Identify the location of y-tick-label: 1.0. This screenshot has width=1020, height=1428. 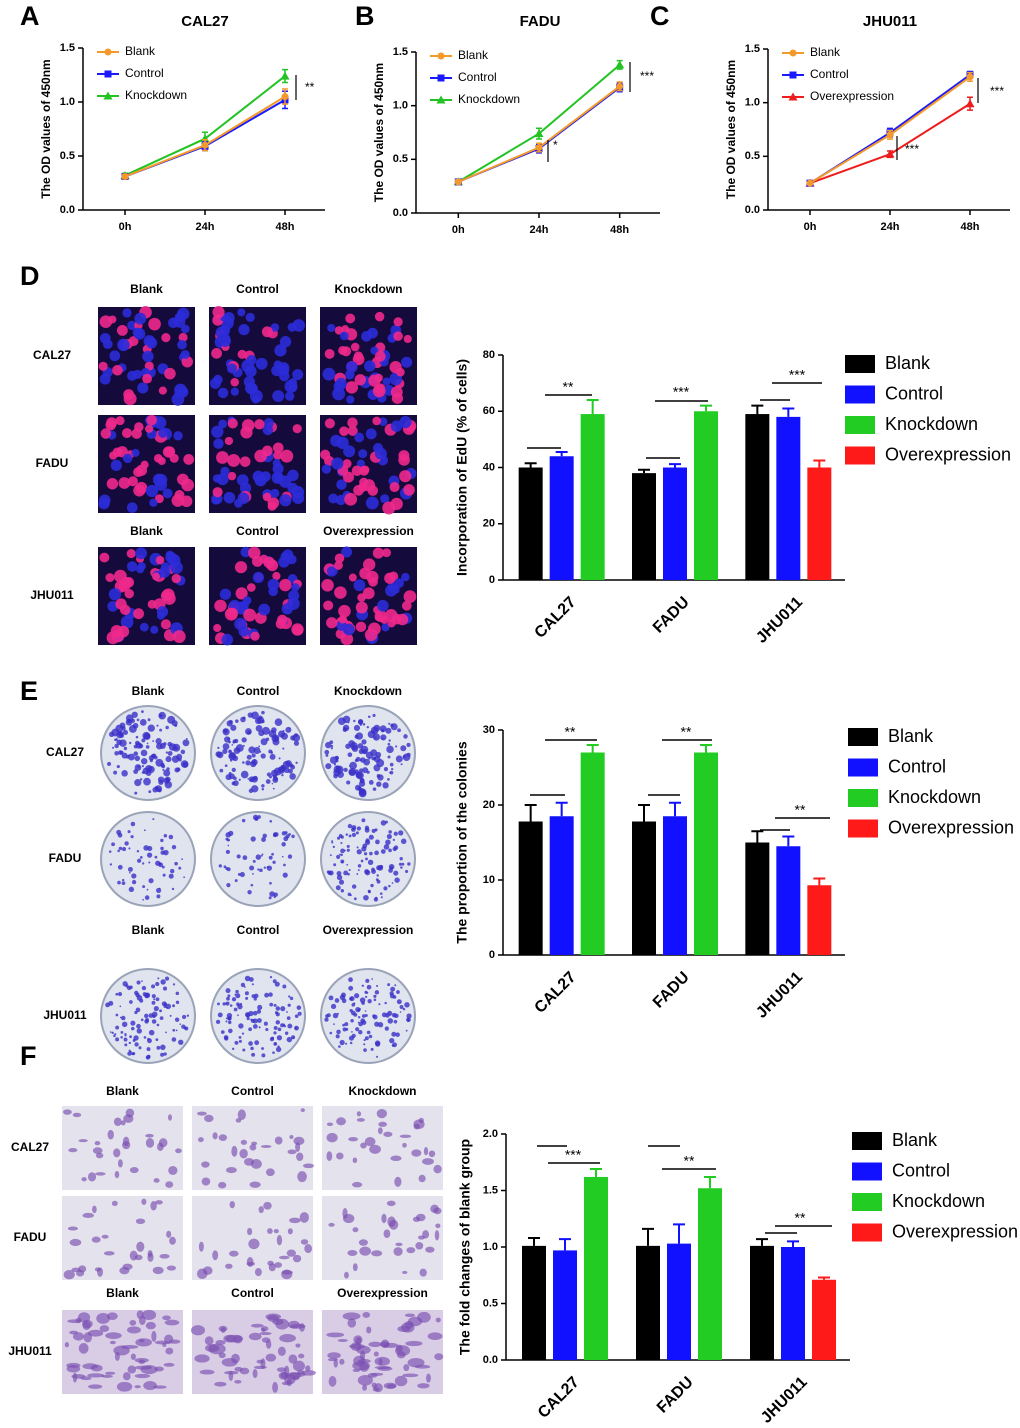
(490, 1247).